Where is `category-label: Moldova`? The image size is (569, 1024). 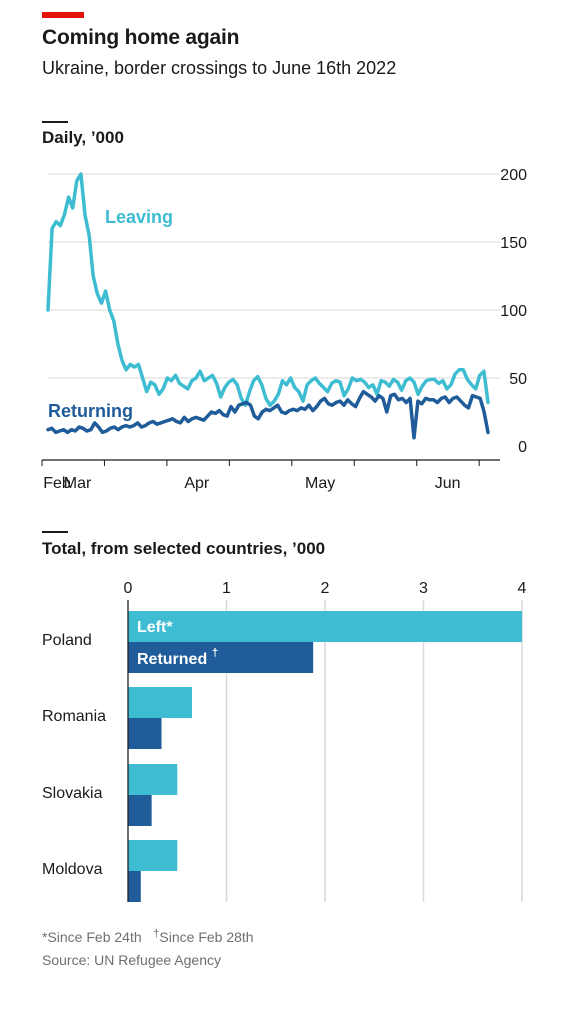
category-label: Moldova is located at coordinates (72, 869).